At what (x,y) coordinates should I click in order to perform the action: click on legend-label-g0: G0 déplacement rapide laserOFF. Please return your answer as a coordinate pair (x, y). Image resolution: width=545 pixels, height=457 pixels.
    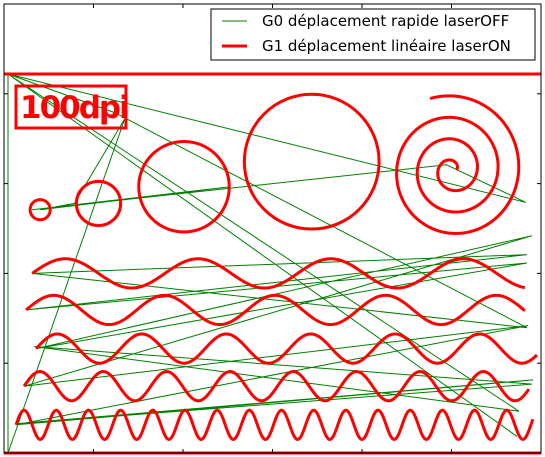
    Looking at the image, I should click on (385, 21).